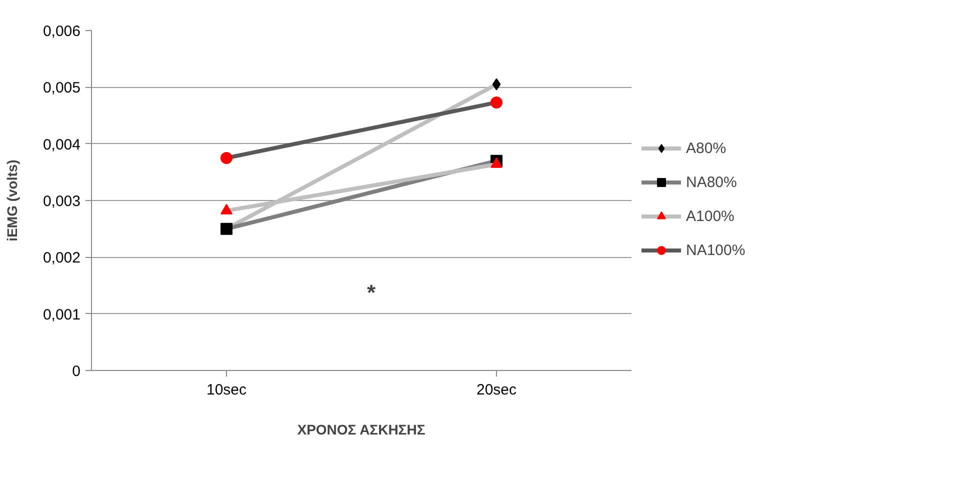  Describe the element at coordinates (706, 148) in the screenshot. I see `legend-label: A80%` at that location.